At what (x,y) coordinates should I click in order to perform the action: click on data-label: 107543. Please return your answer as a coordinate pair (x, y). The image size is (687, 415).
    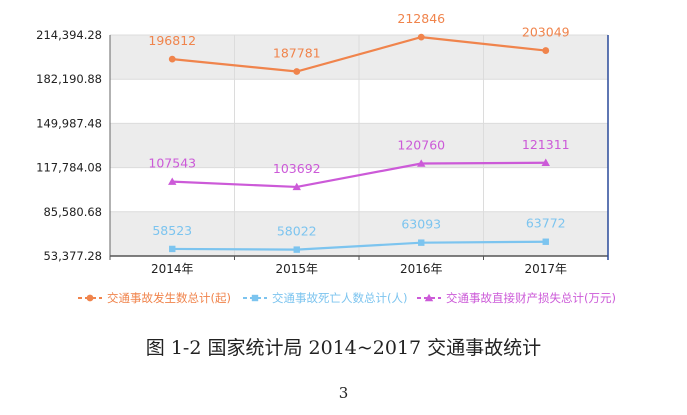
    Looking at the image, I should click on (172, 163).